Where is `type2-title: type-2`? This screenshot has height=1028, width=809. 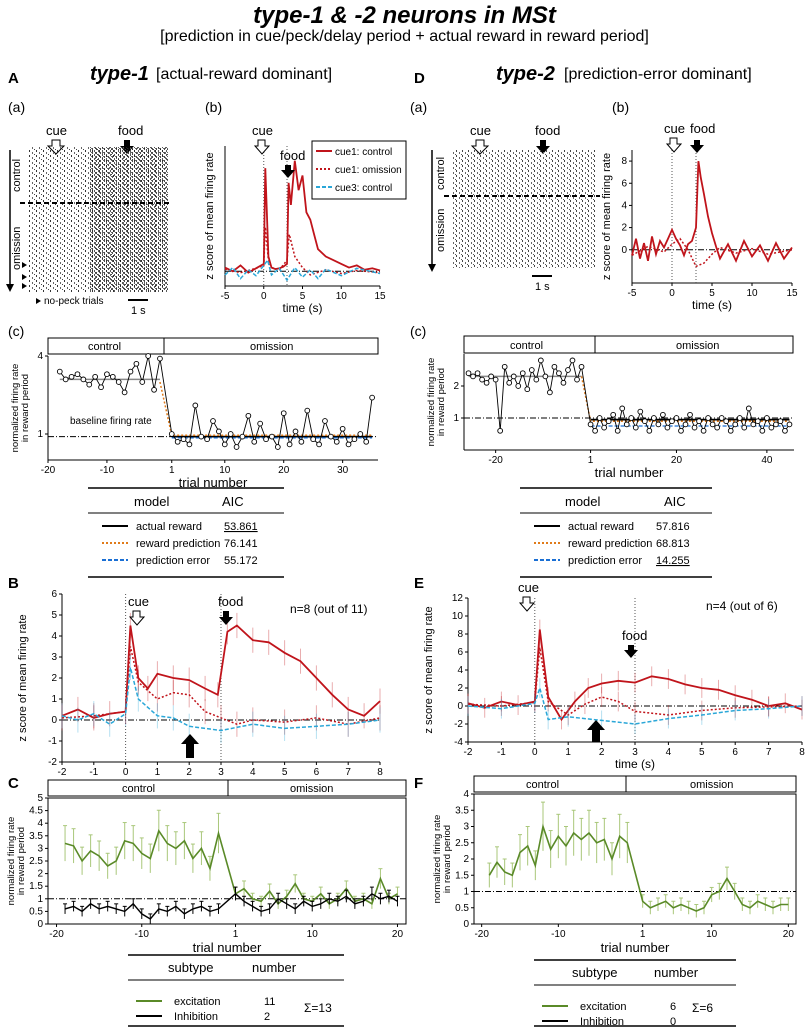
type2-title: type-2 is located at coordinates (525, 74).